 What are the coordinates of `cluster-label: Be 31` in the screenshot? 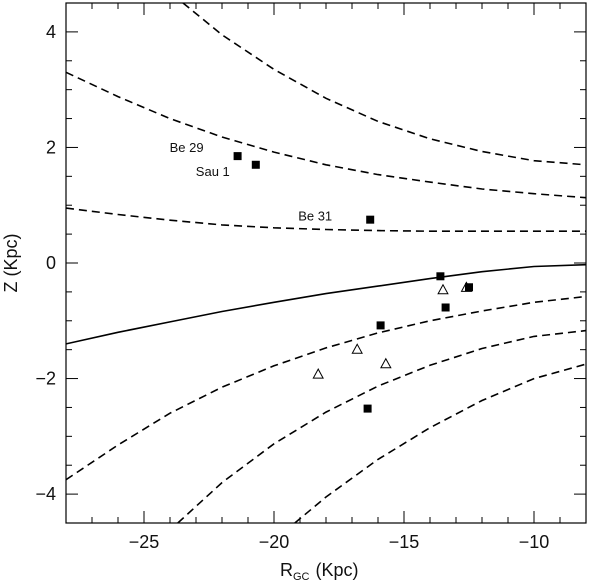 It's located at (315, 216).